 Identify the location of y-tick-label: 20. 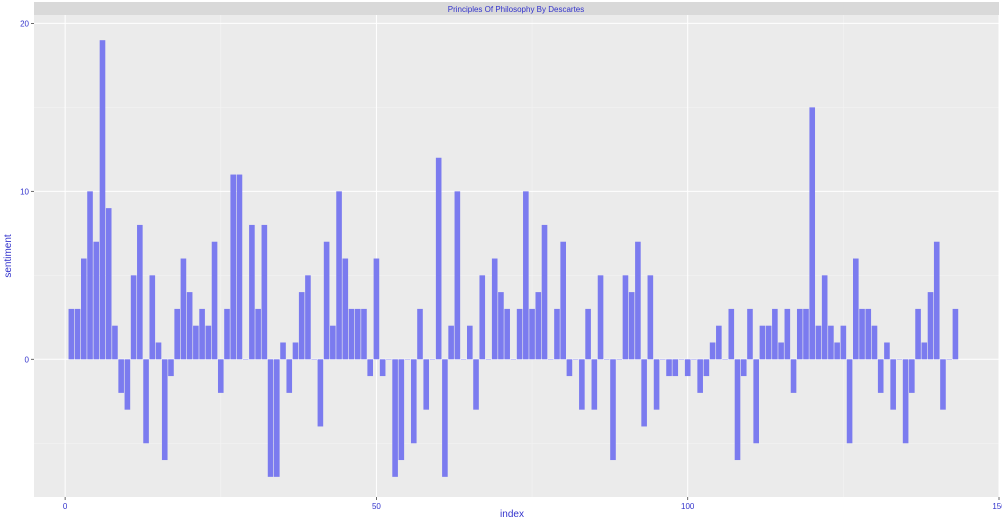
(24, 23).